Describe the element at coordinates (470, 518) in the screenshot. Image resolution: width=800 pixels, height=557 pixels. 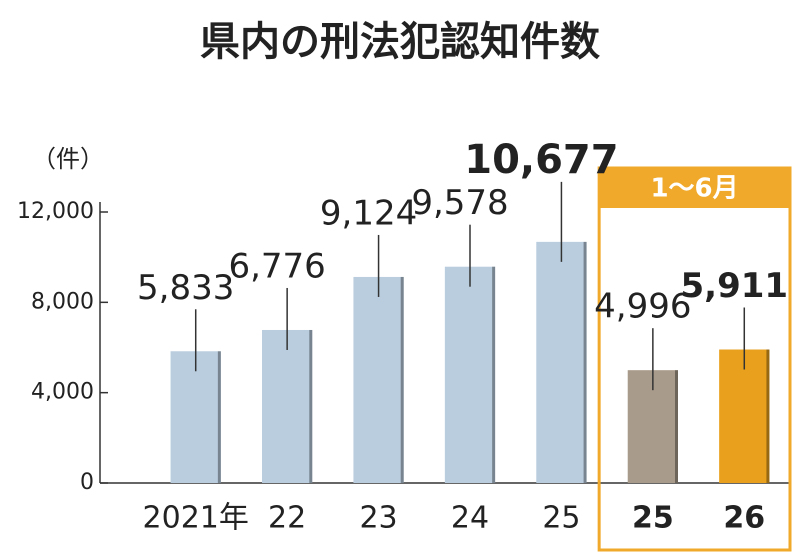
I see `x-tick-label: 24` at that location.